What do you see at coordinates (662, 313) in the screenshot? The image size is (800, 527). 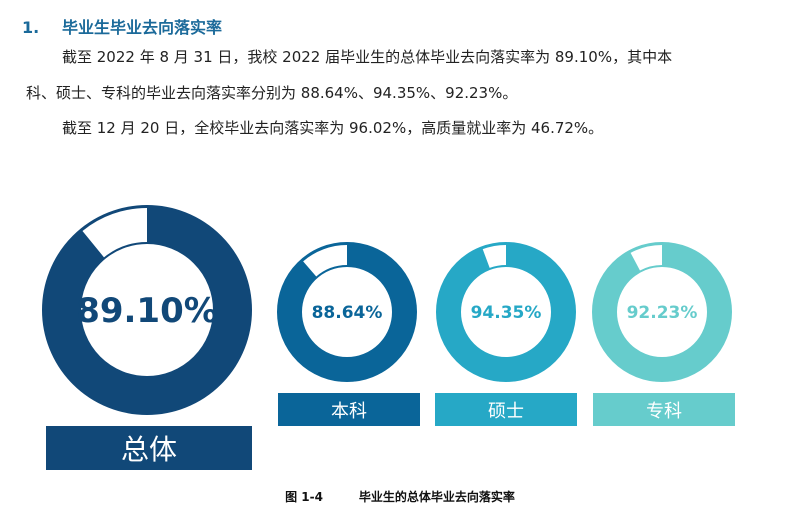 I see `donut-value-label: 92.23%` at bounding box center [662, 313].